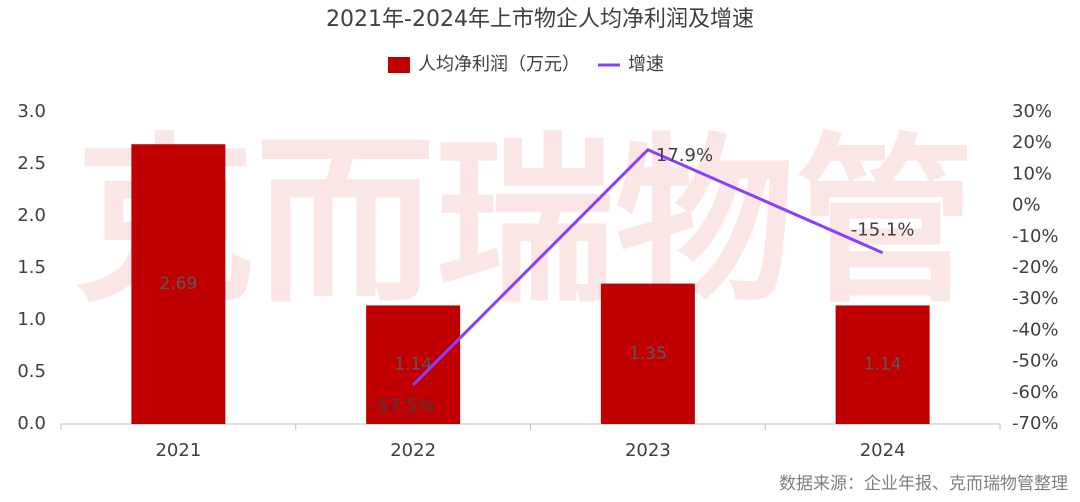 The width and height of the screenshot is (1080, 502). I want to click on y2-tick-label: -30%, so click(1035, 298).